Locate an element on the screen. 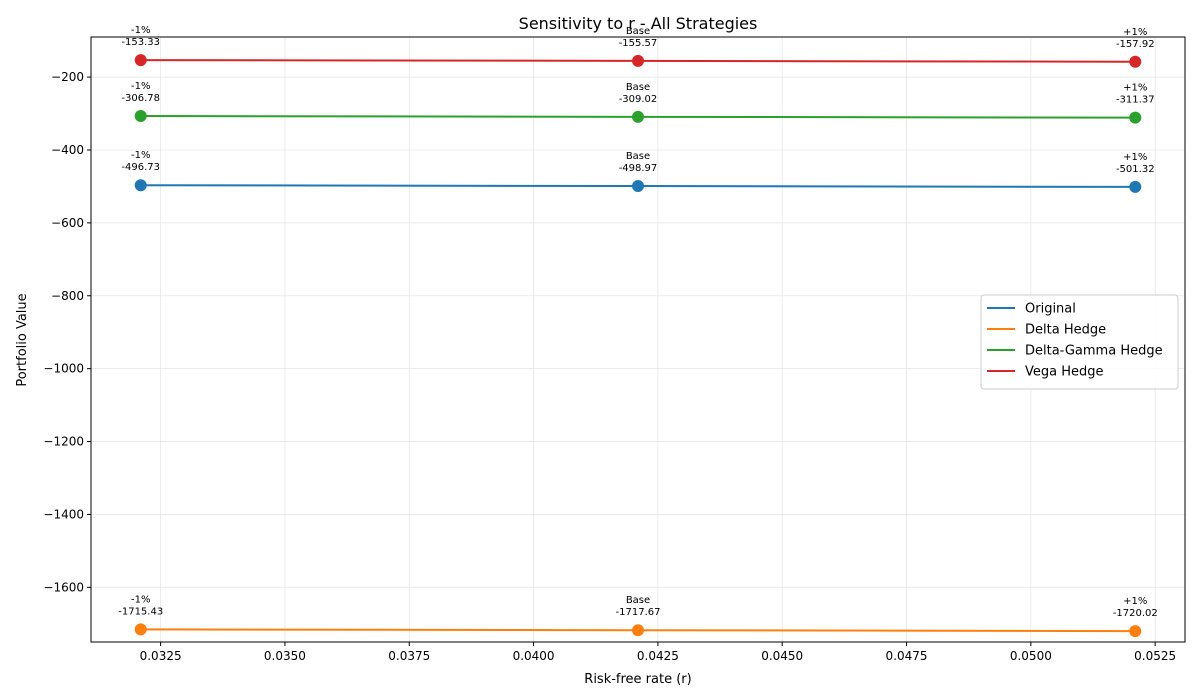 The height and width of the screenshot is (700, 1200). x-tick-label: 0.0525 is located at coordinates (1155, 656).